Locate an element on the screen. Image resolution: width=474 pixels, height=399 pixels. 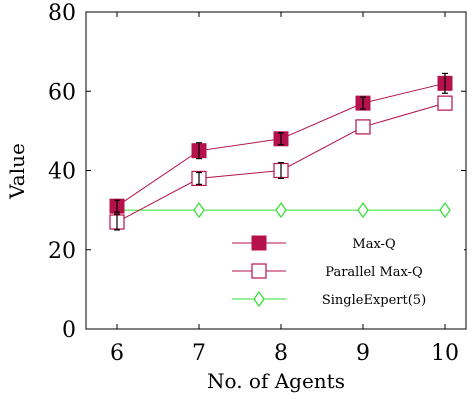
x-axis-title: No. of Agents is located at coordinates (276, 381).